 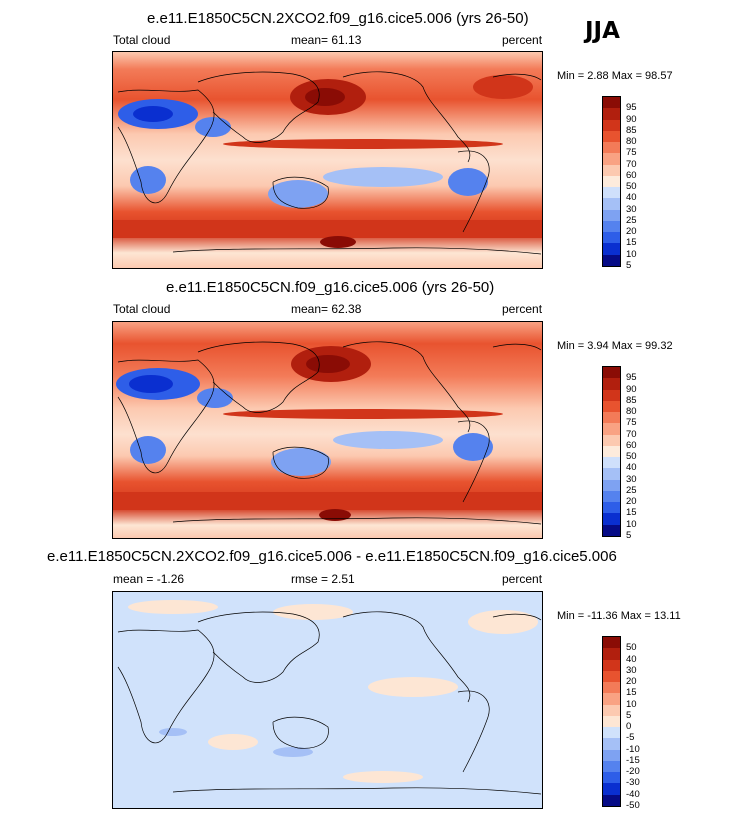 What do you see at coordinates (615, 76) in the screenshot?
I see `panel1-minmax: Min = 2.88 Max = 98.57` at bounding box center [615, 76].